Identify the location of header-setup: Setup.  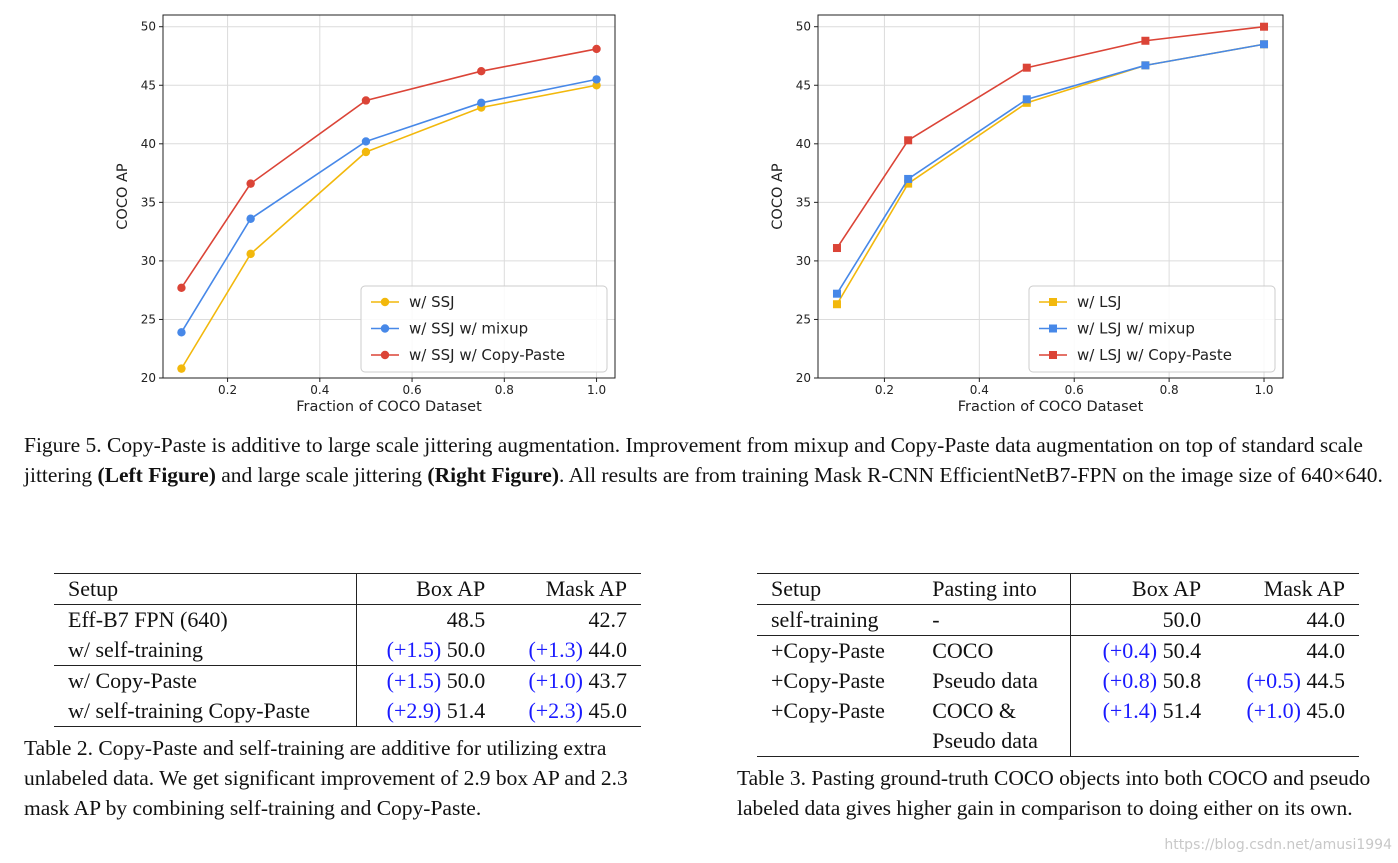
(796, 588).